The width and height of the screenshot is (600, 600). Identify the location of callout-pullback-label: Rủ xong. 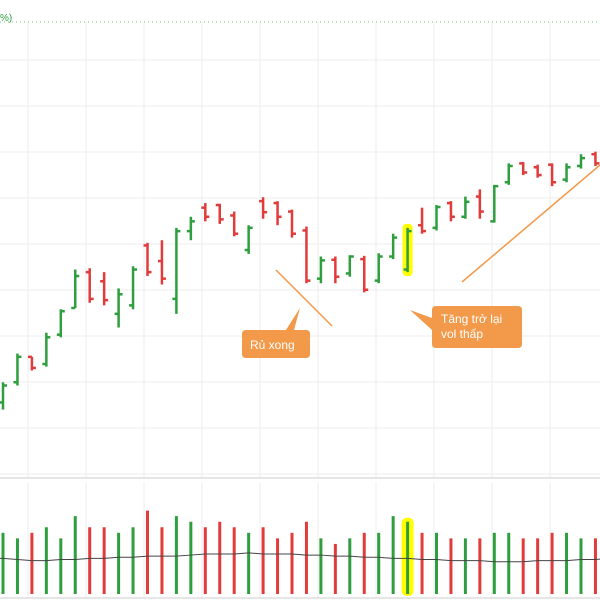
(272, 345).